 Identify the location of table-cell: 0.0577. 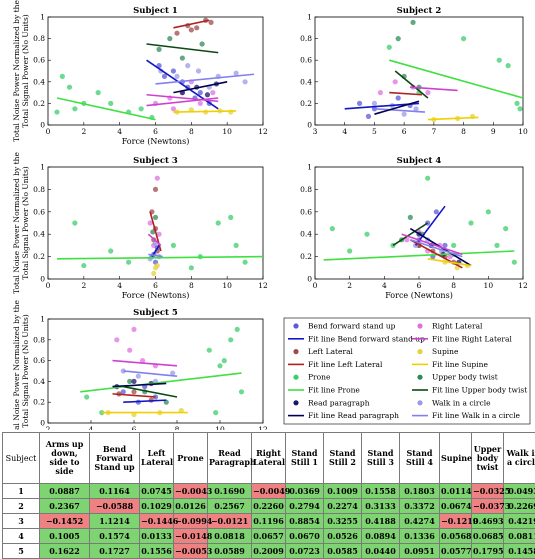
(456, 551).